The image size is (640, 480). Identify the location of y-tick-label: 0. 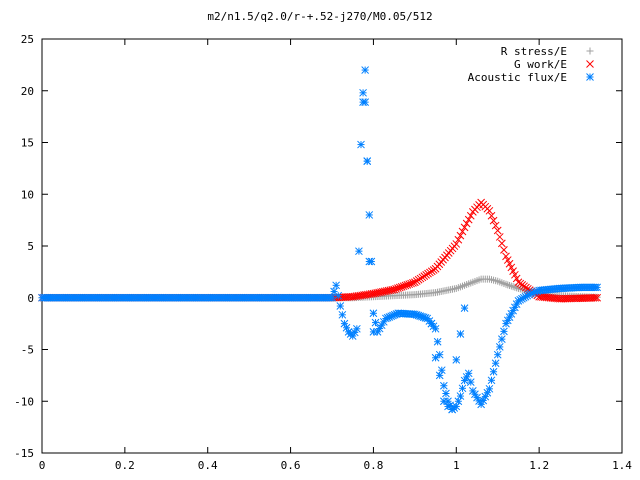
(30, 298).